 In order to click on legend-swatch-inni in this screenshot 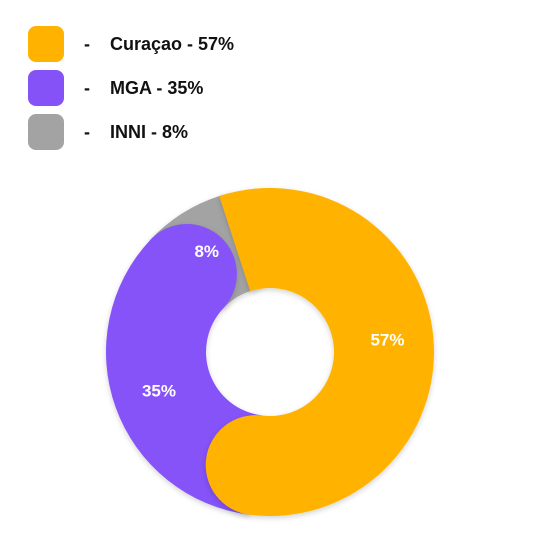, I will do `click(46, 132)`.